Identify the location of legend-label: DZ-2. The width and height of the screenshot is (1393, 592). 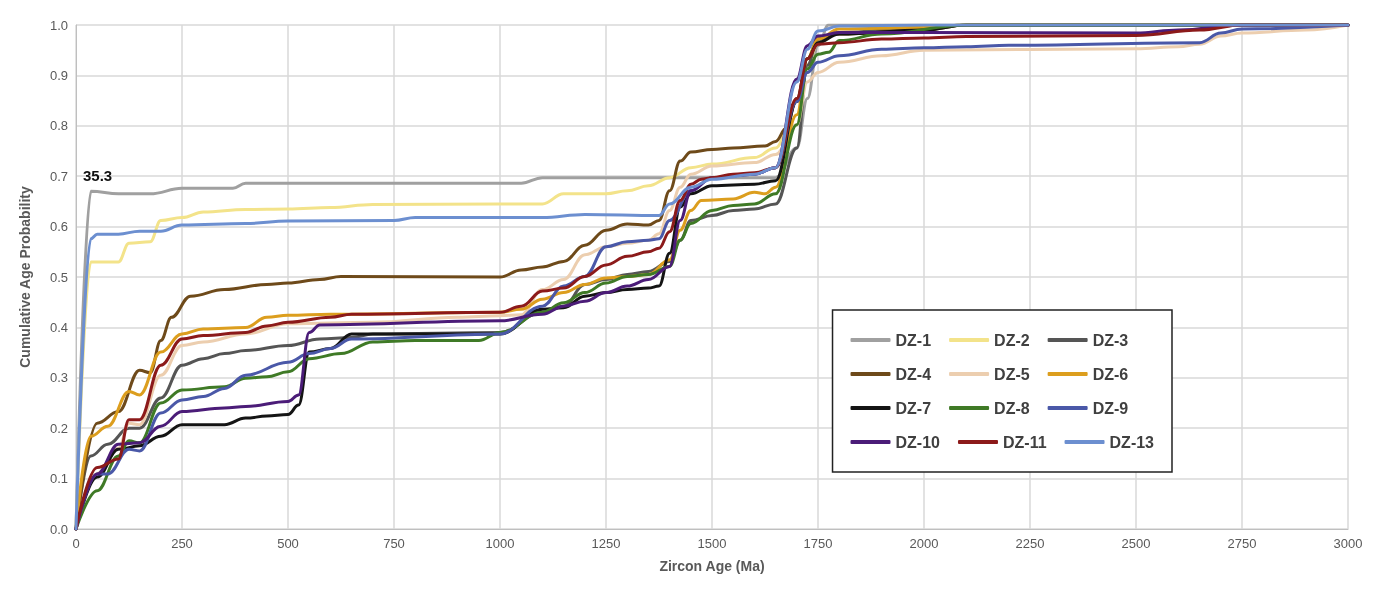
(1012, 340).